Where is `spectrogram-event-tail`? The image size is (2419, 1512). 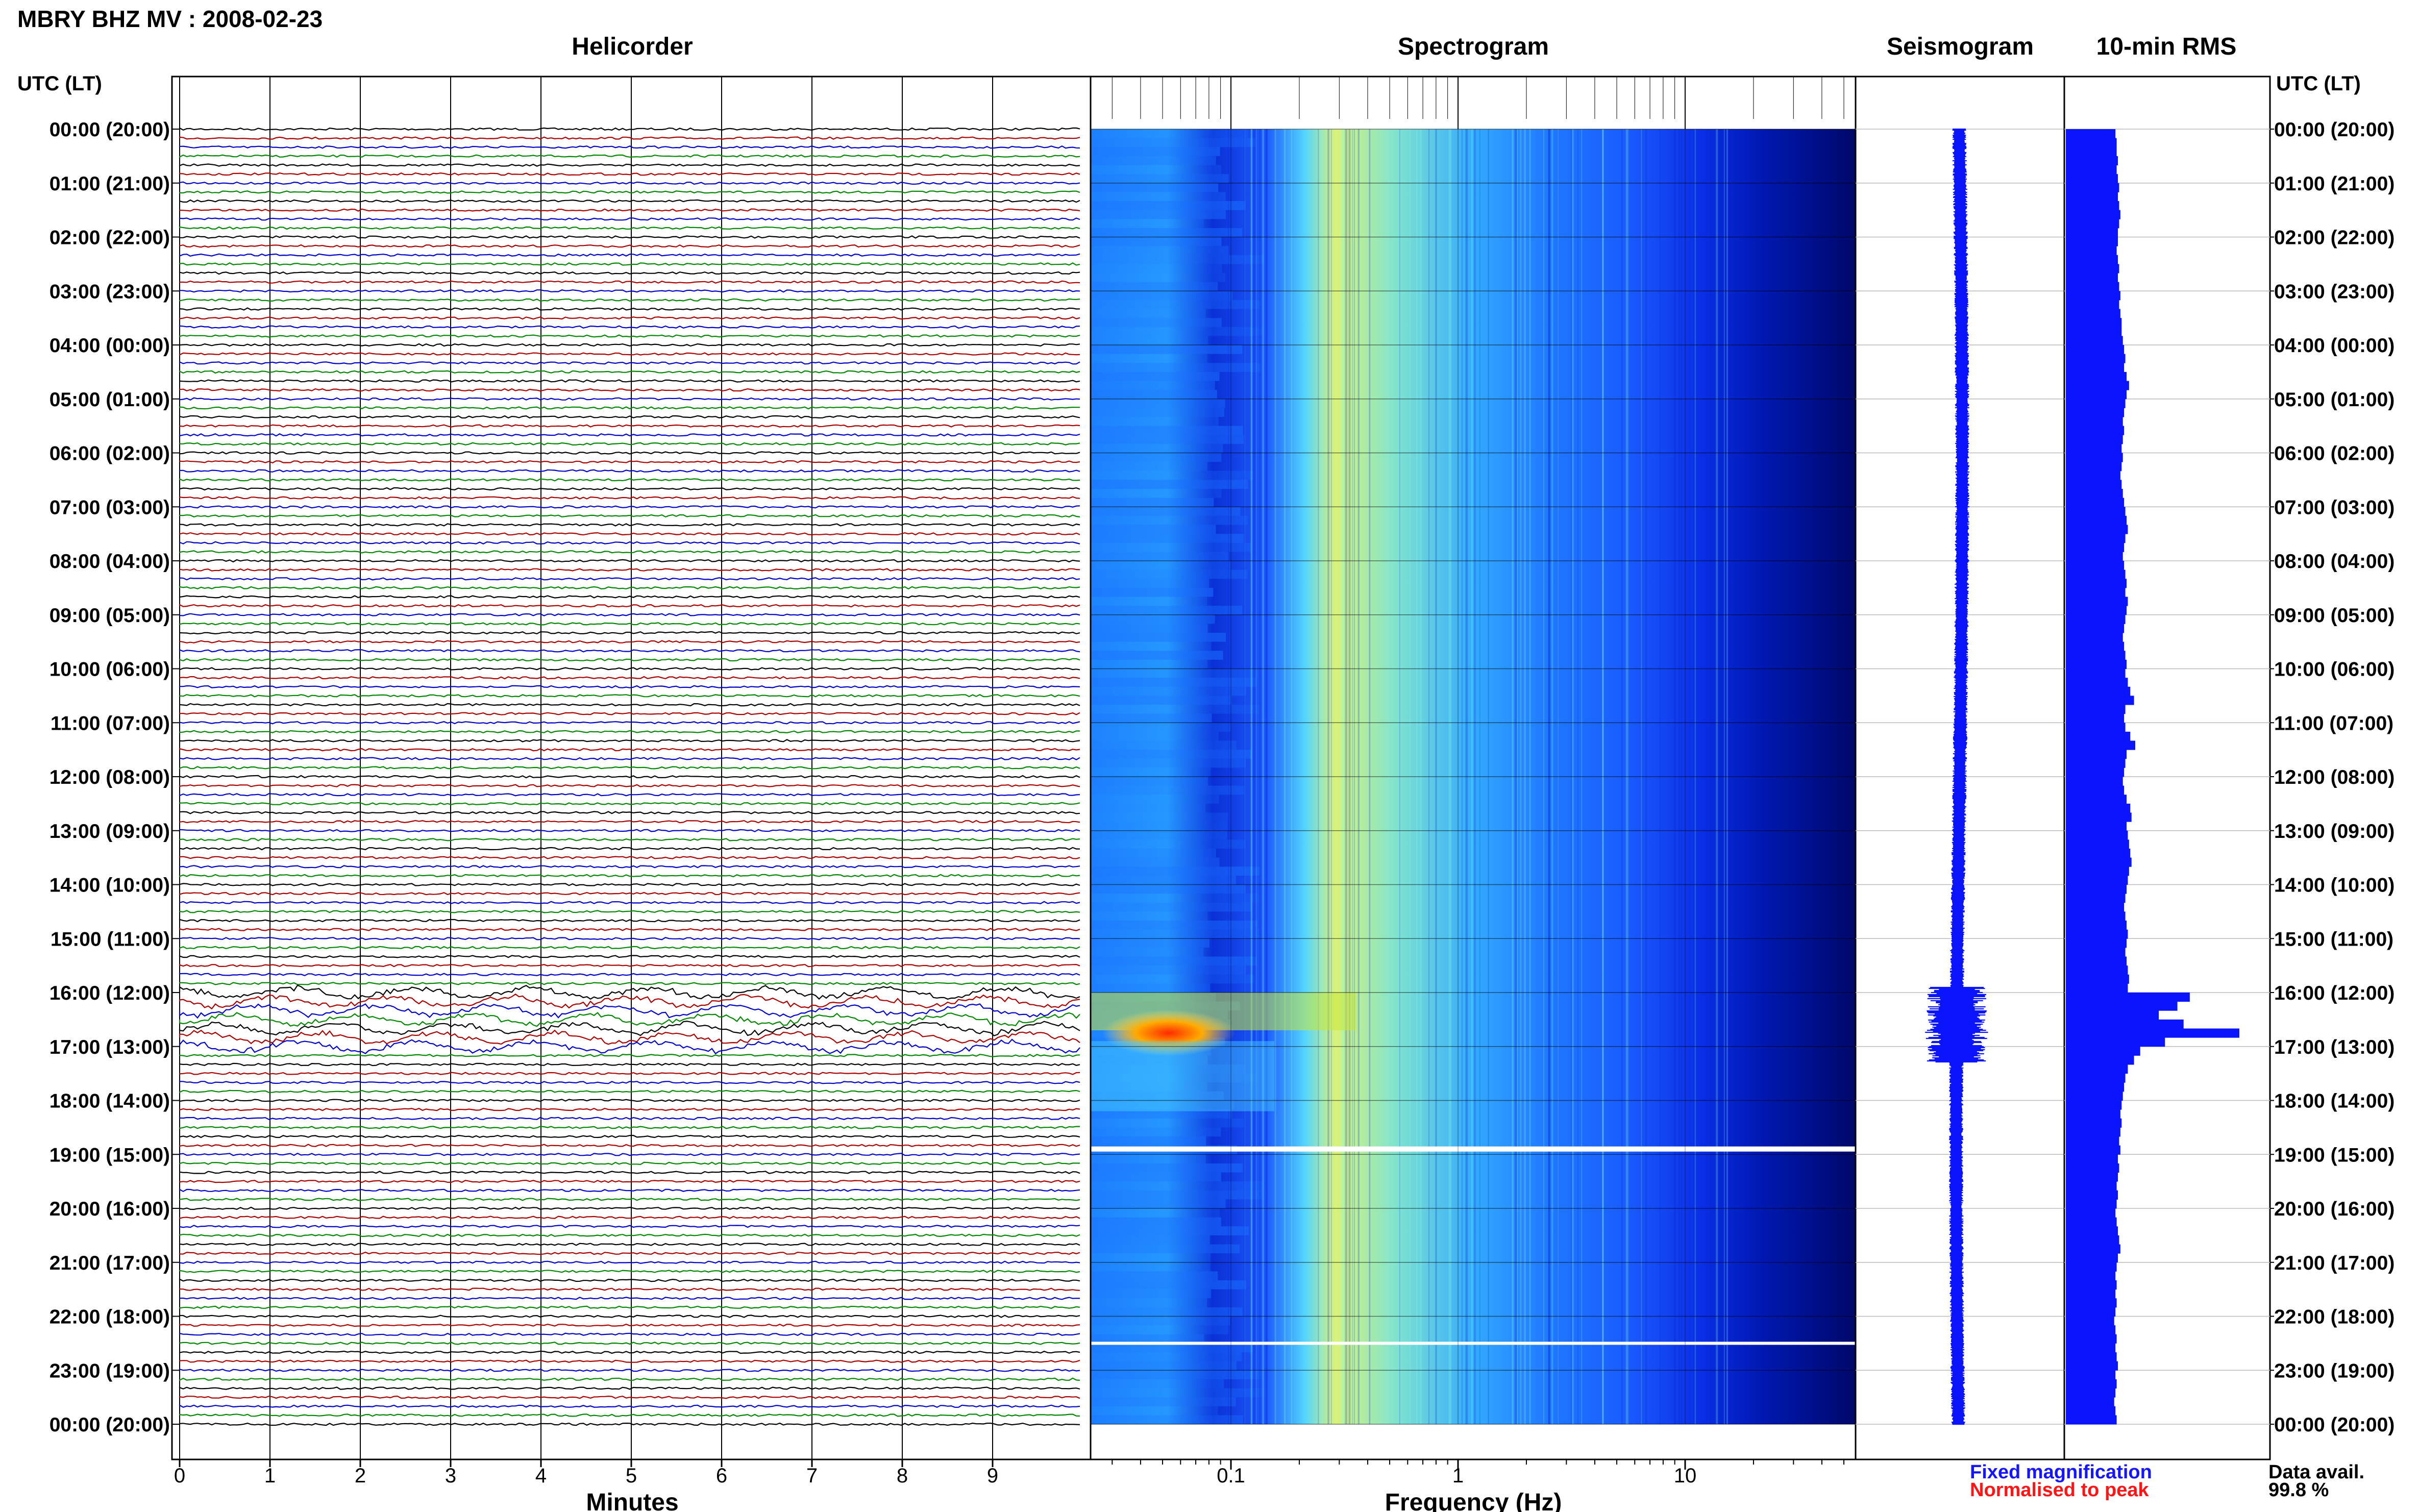 spectrogram-event-tail is located at coordinates (1182, 1076).